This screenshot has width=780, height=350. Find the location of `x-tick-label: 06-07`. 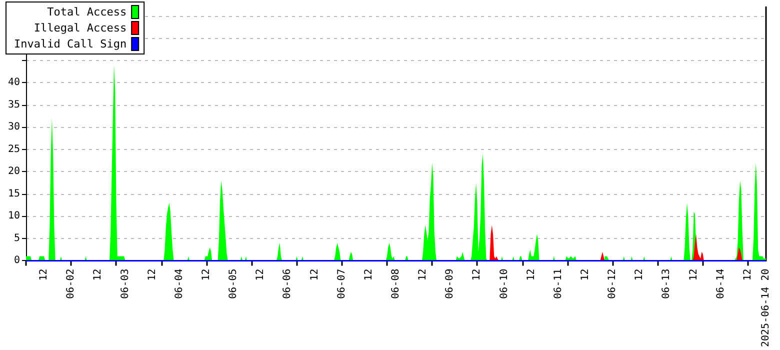

x-tick-label: 06-07 is located at coordinates (342, 283).